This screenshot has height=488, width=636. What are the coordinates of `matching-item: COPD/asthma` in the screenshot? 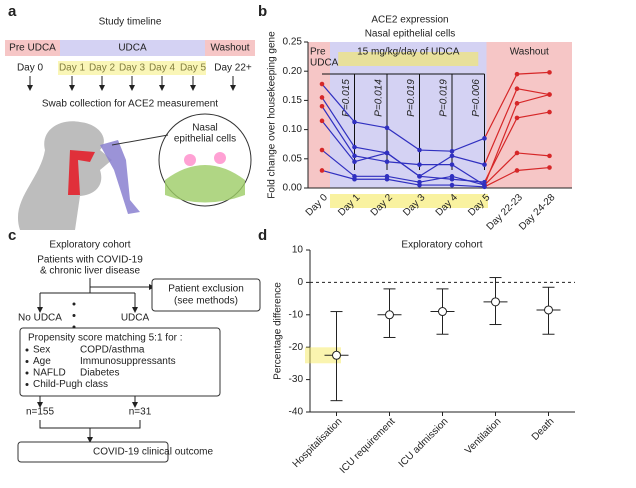 It's located at (112, 350).